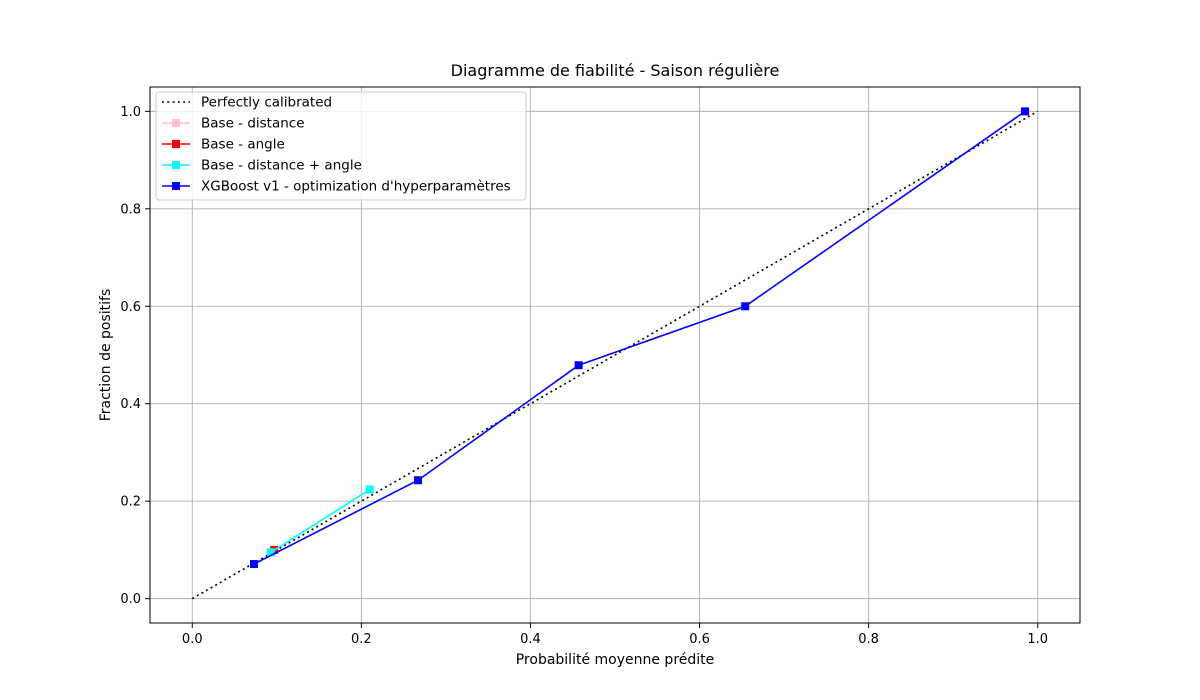  Describe the element at coordinates (1037, 639) in the screenshot. I see `x-tick-label: 1.0` at that location.